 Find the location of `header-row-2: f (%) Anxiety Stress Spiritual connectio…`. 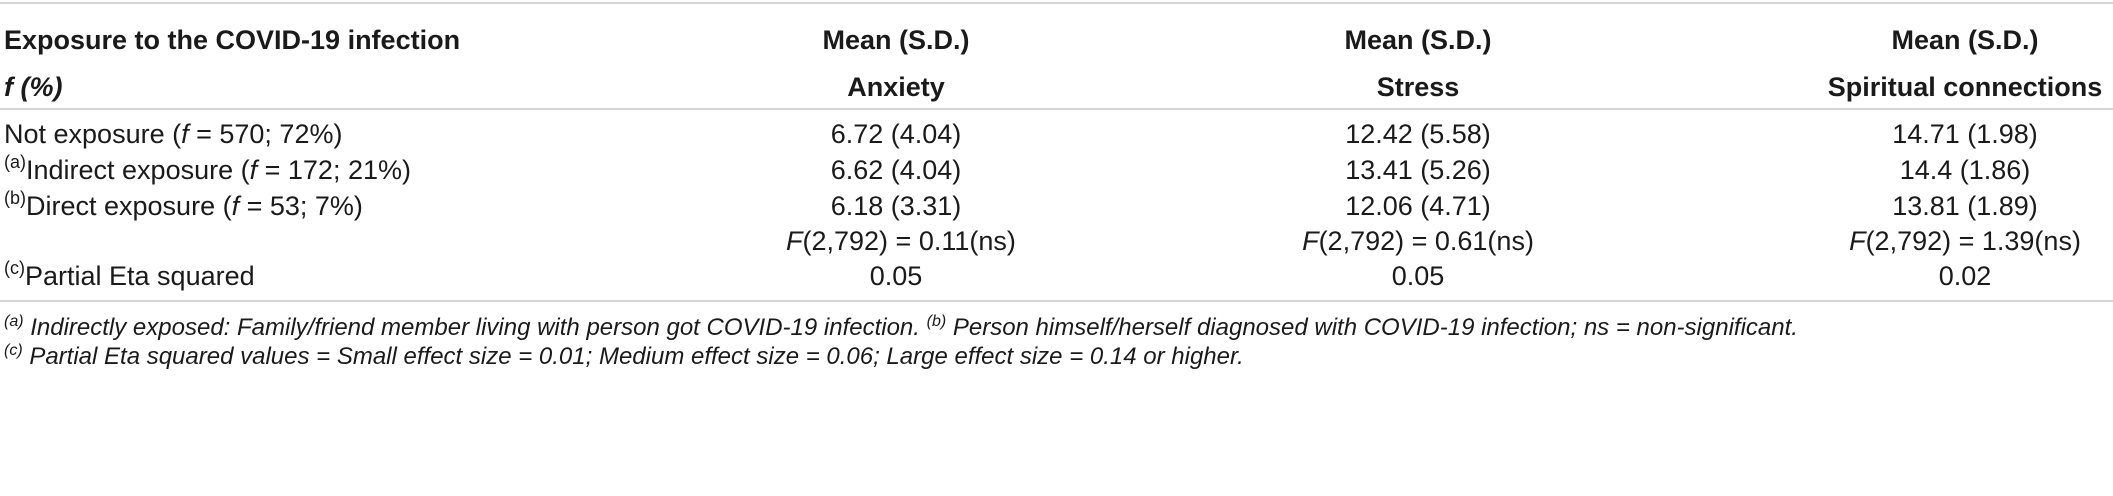

header-row-2: f (%) Anxiety Stress Spiritual connectio… is located at coordinates (1056, 87).